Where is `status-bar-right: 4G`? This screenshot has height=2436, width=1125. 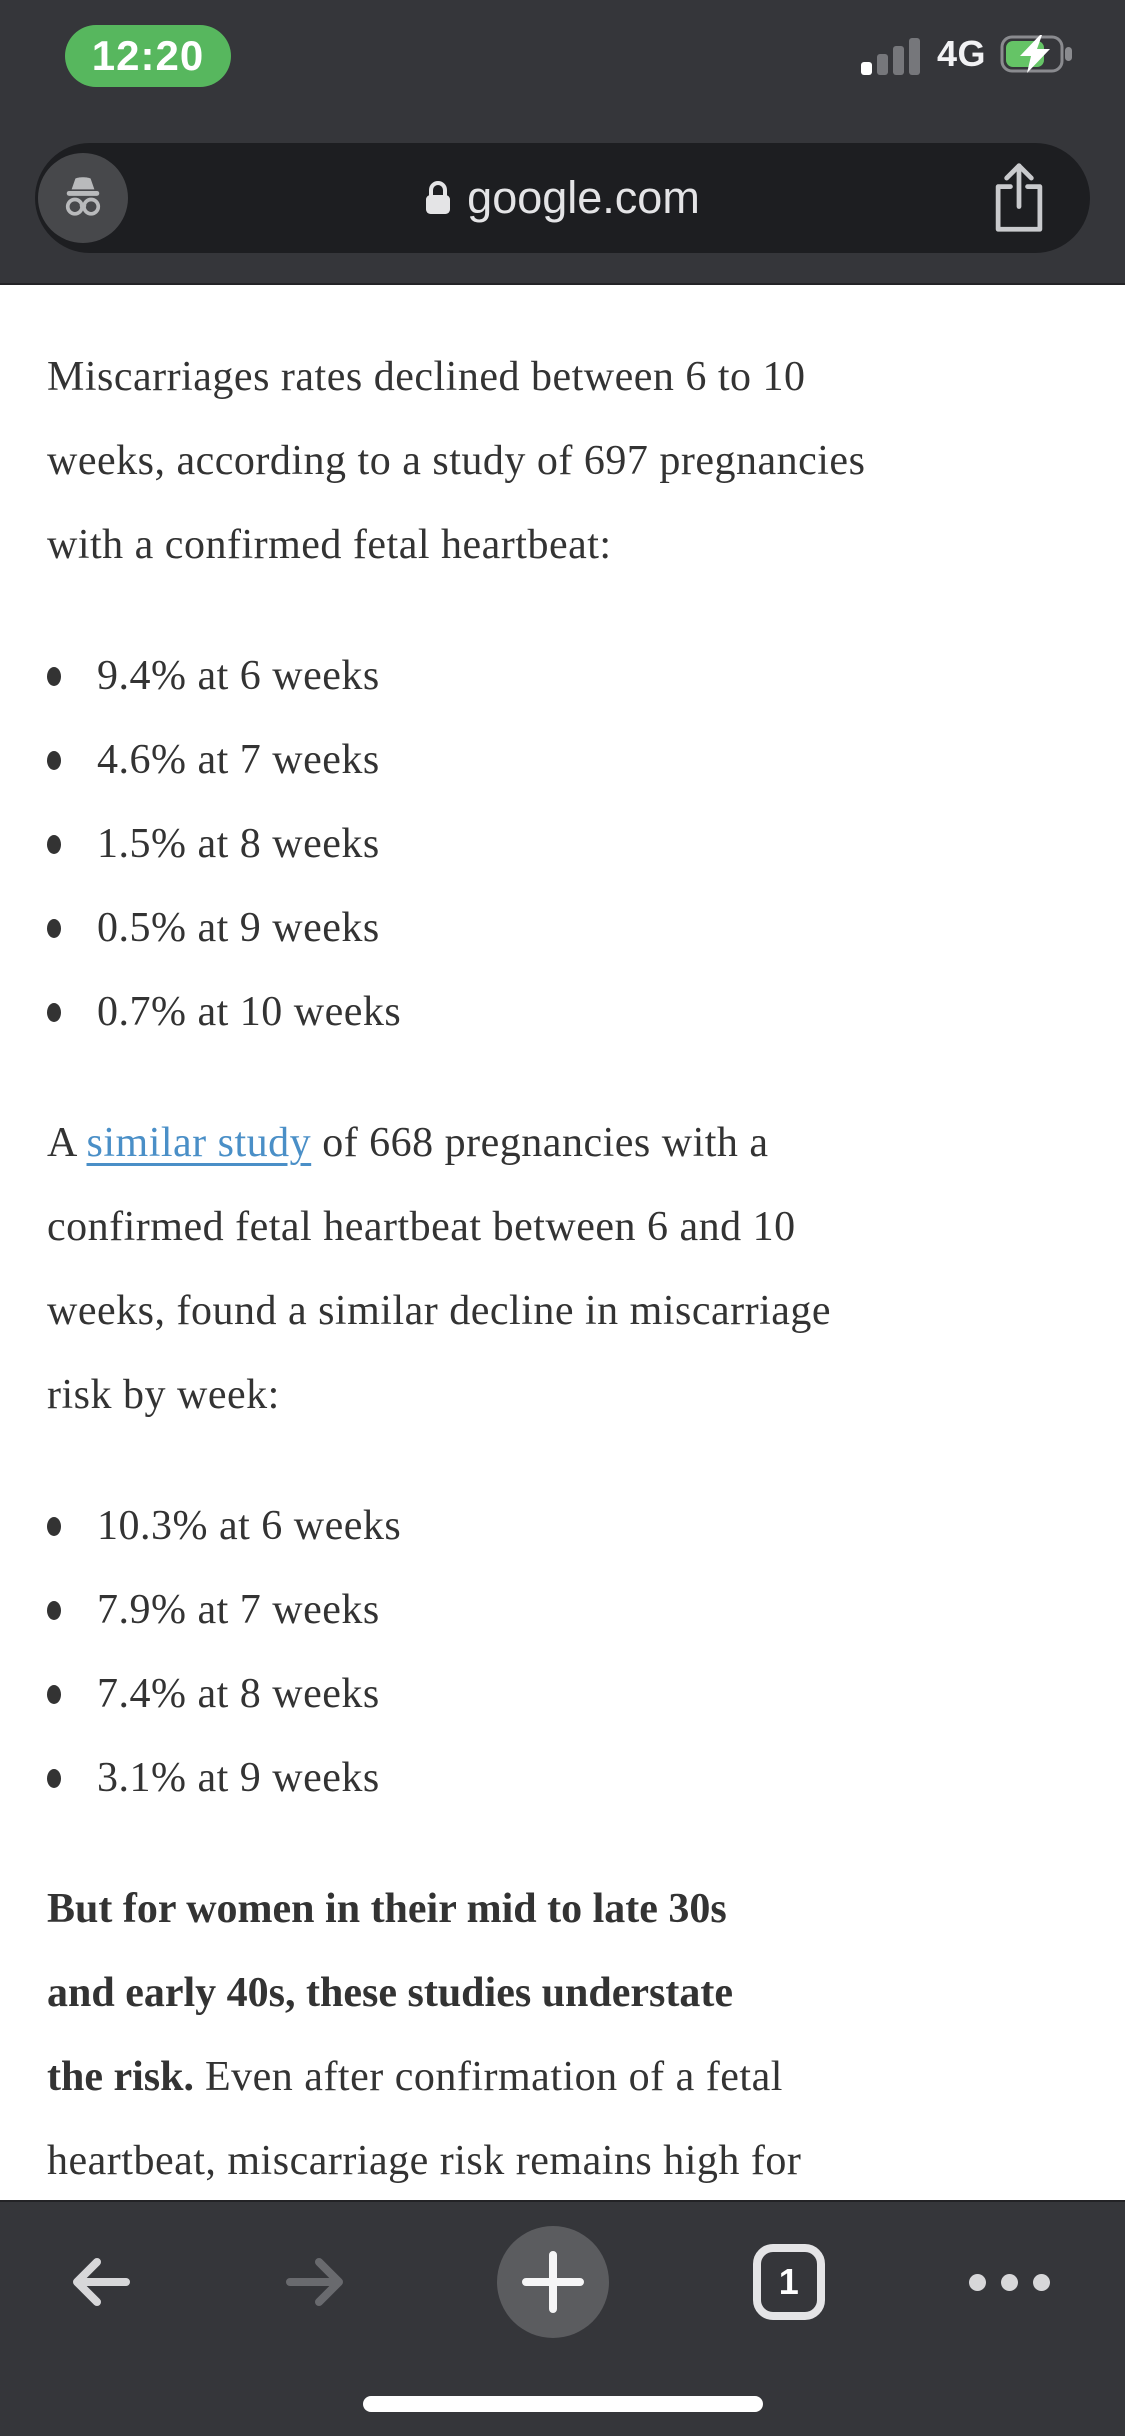 status-bar-right: 4G is located at coordinates (969, 54).